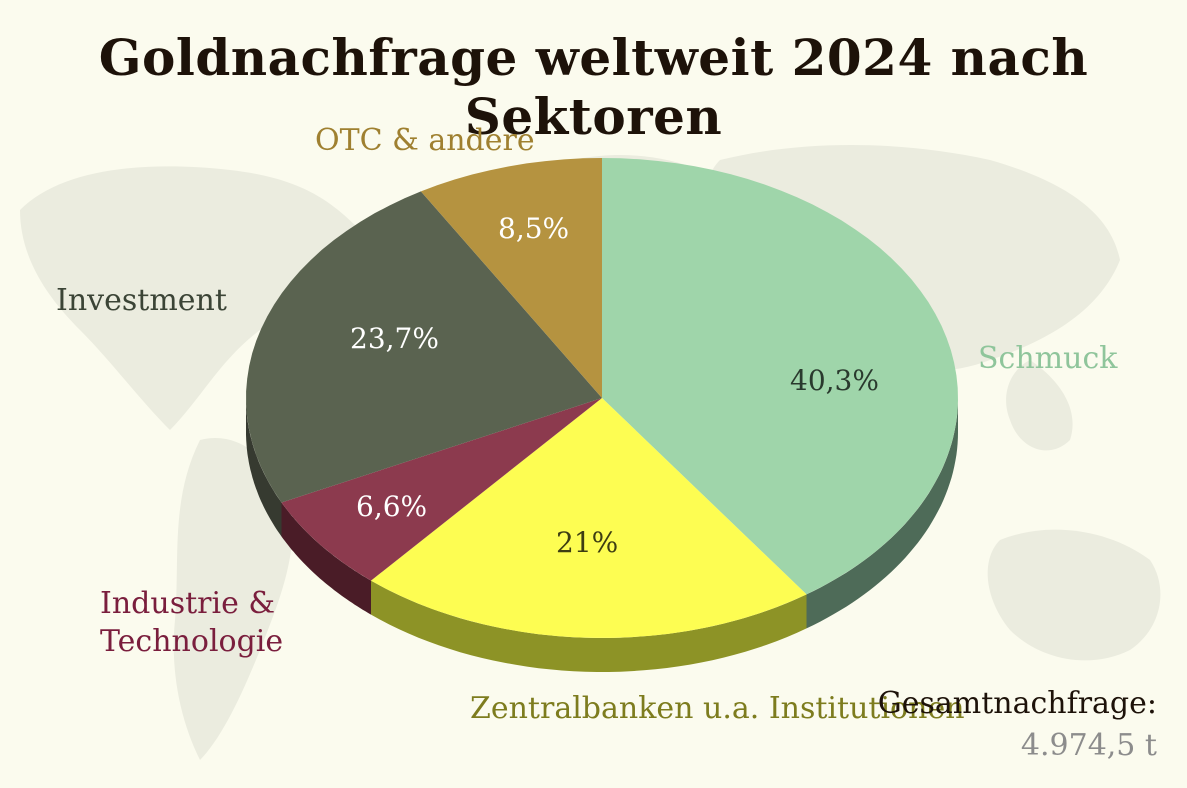 The image size is (1187, 788). Describe the element at coordinates (534, 228) in the screenshot. I see `data-label-otc: 8,5%` at that location.